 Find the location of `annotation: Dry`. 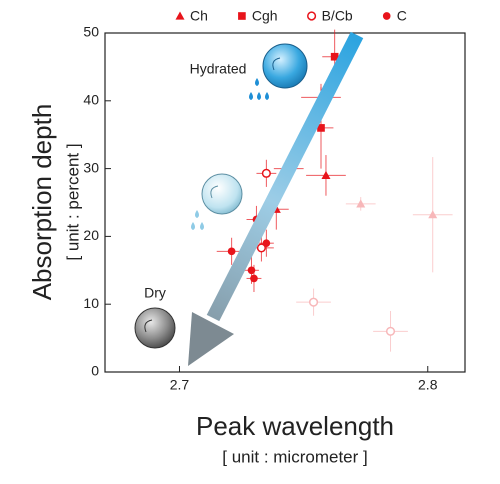

annotation: Dry is located at coordinates (155, 293).